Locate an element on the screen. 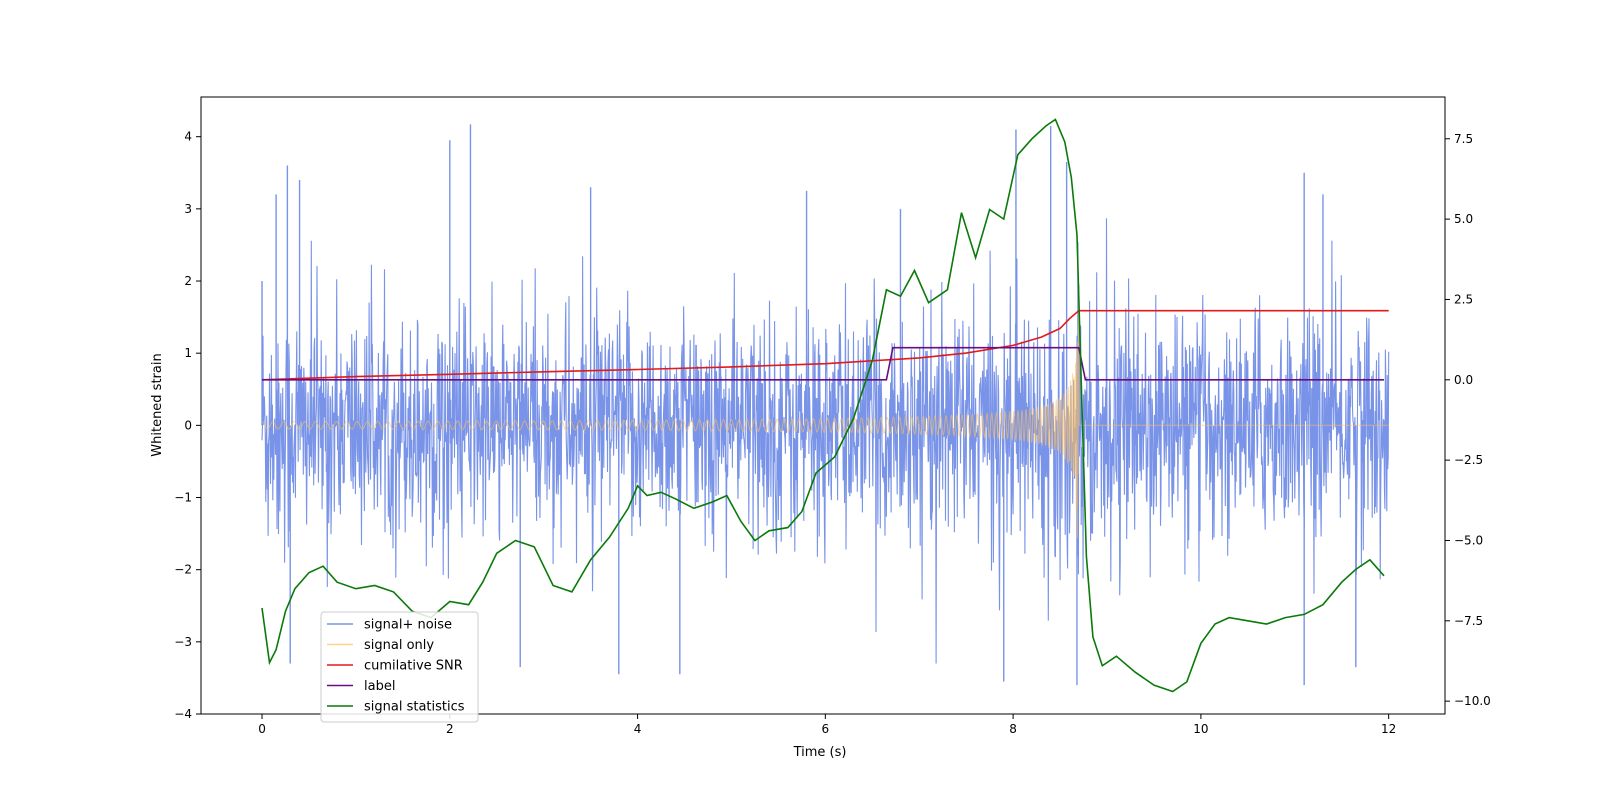 This screenshot has width=1600, height=800. left-y-axis-label: Whitened strain is located at coordinates (157, 404).